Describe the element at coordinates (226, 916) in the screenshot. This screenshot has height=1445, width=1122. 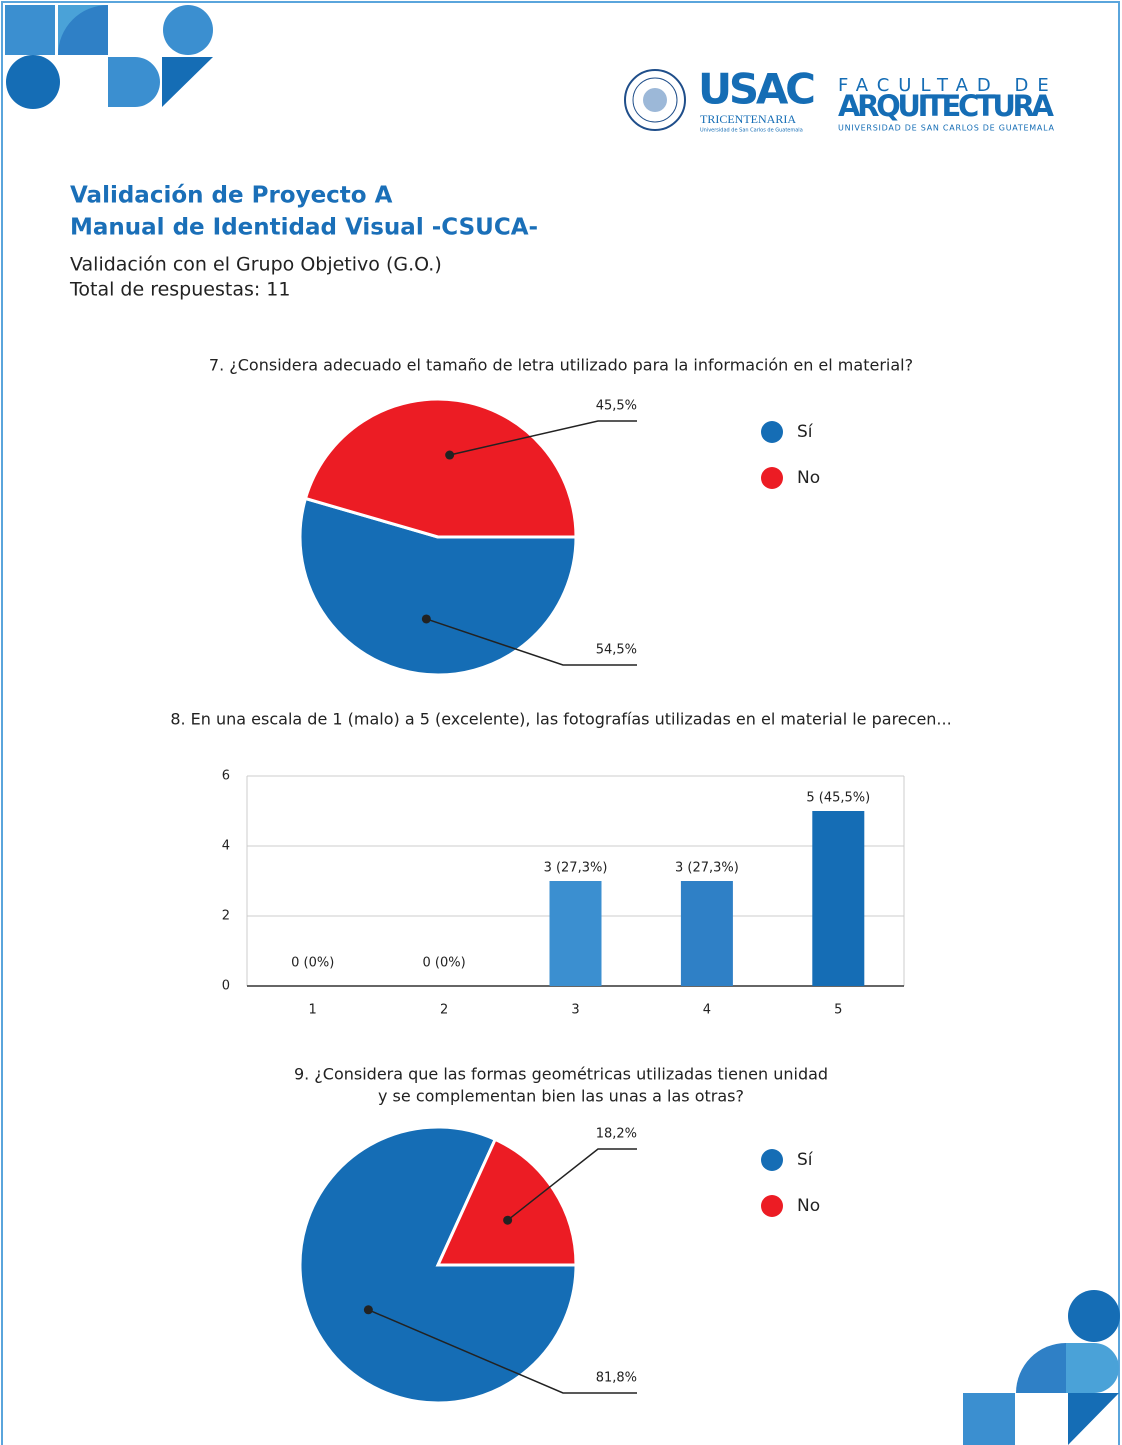
I see `y-tick-label: 2` at that location.